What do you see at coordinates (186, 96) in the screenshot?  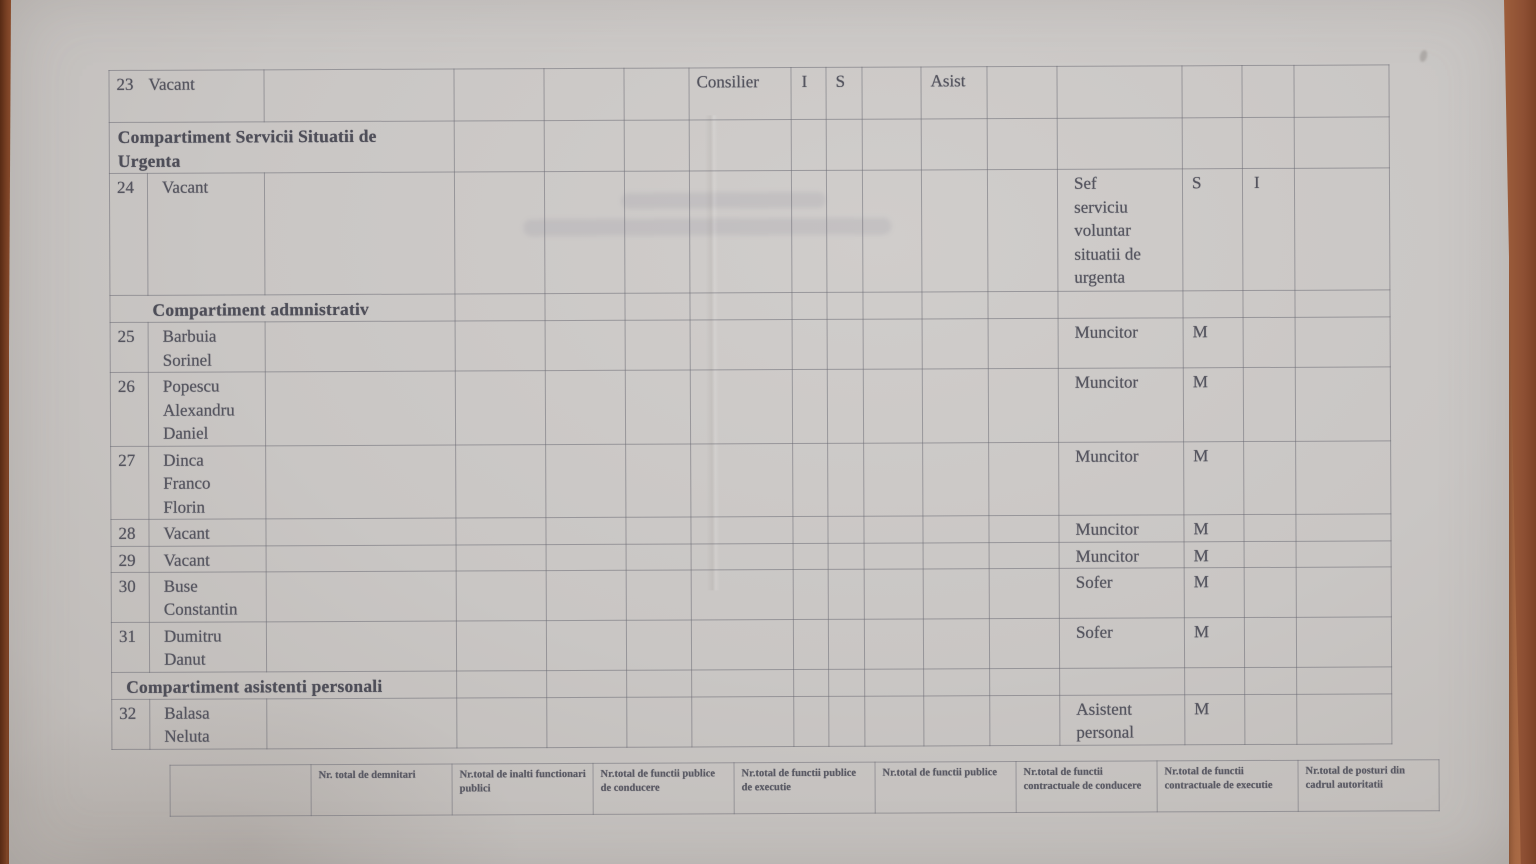 I see `cell-nr-name: 23 Vacant` at bounding box center [186, 96].